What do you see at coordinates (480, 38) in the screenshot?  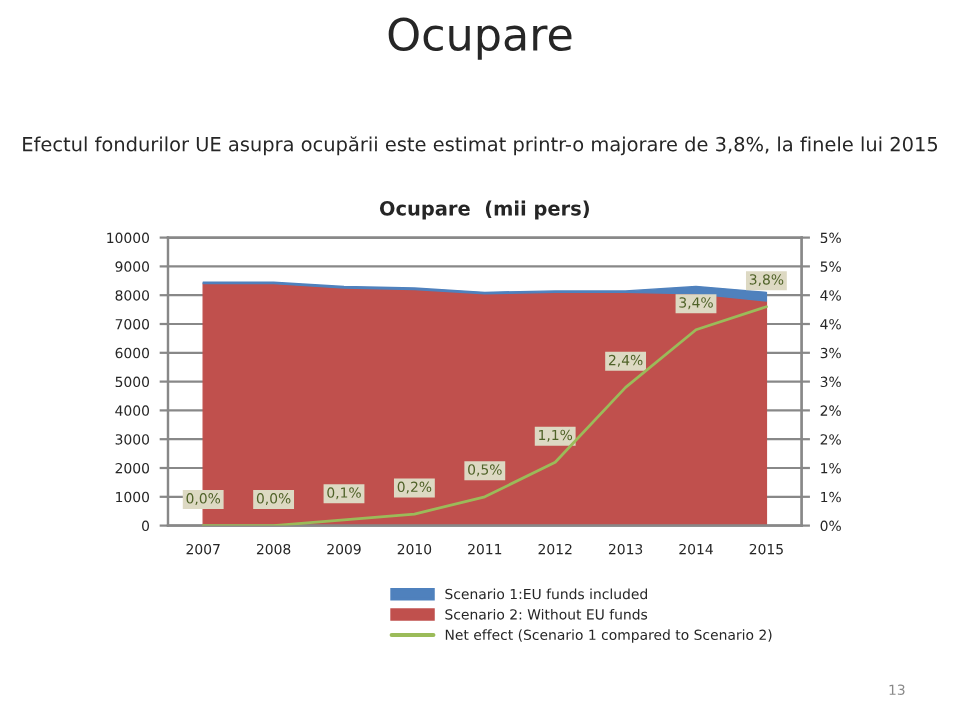 I see `chart-title: Ocupare` at bounding box center [480, 38].